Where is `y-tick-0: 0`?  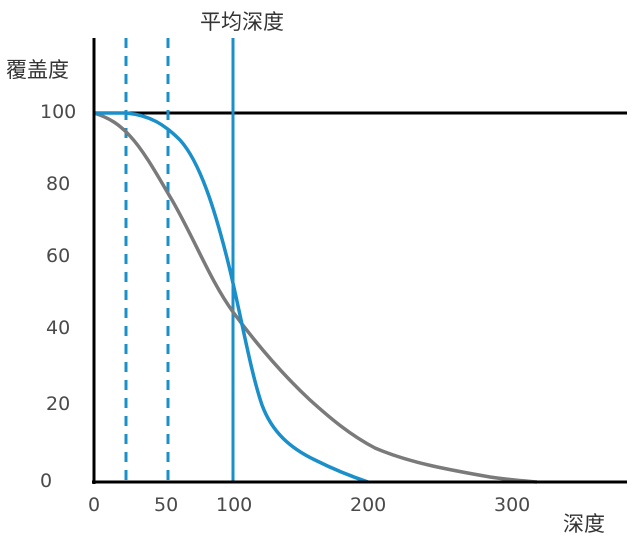 y-tick-0: 0 is located at coordinates (46, 481).